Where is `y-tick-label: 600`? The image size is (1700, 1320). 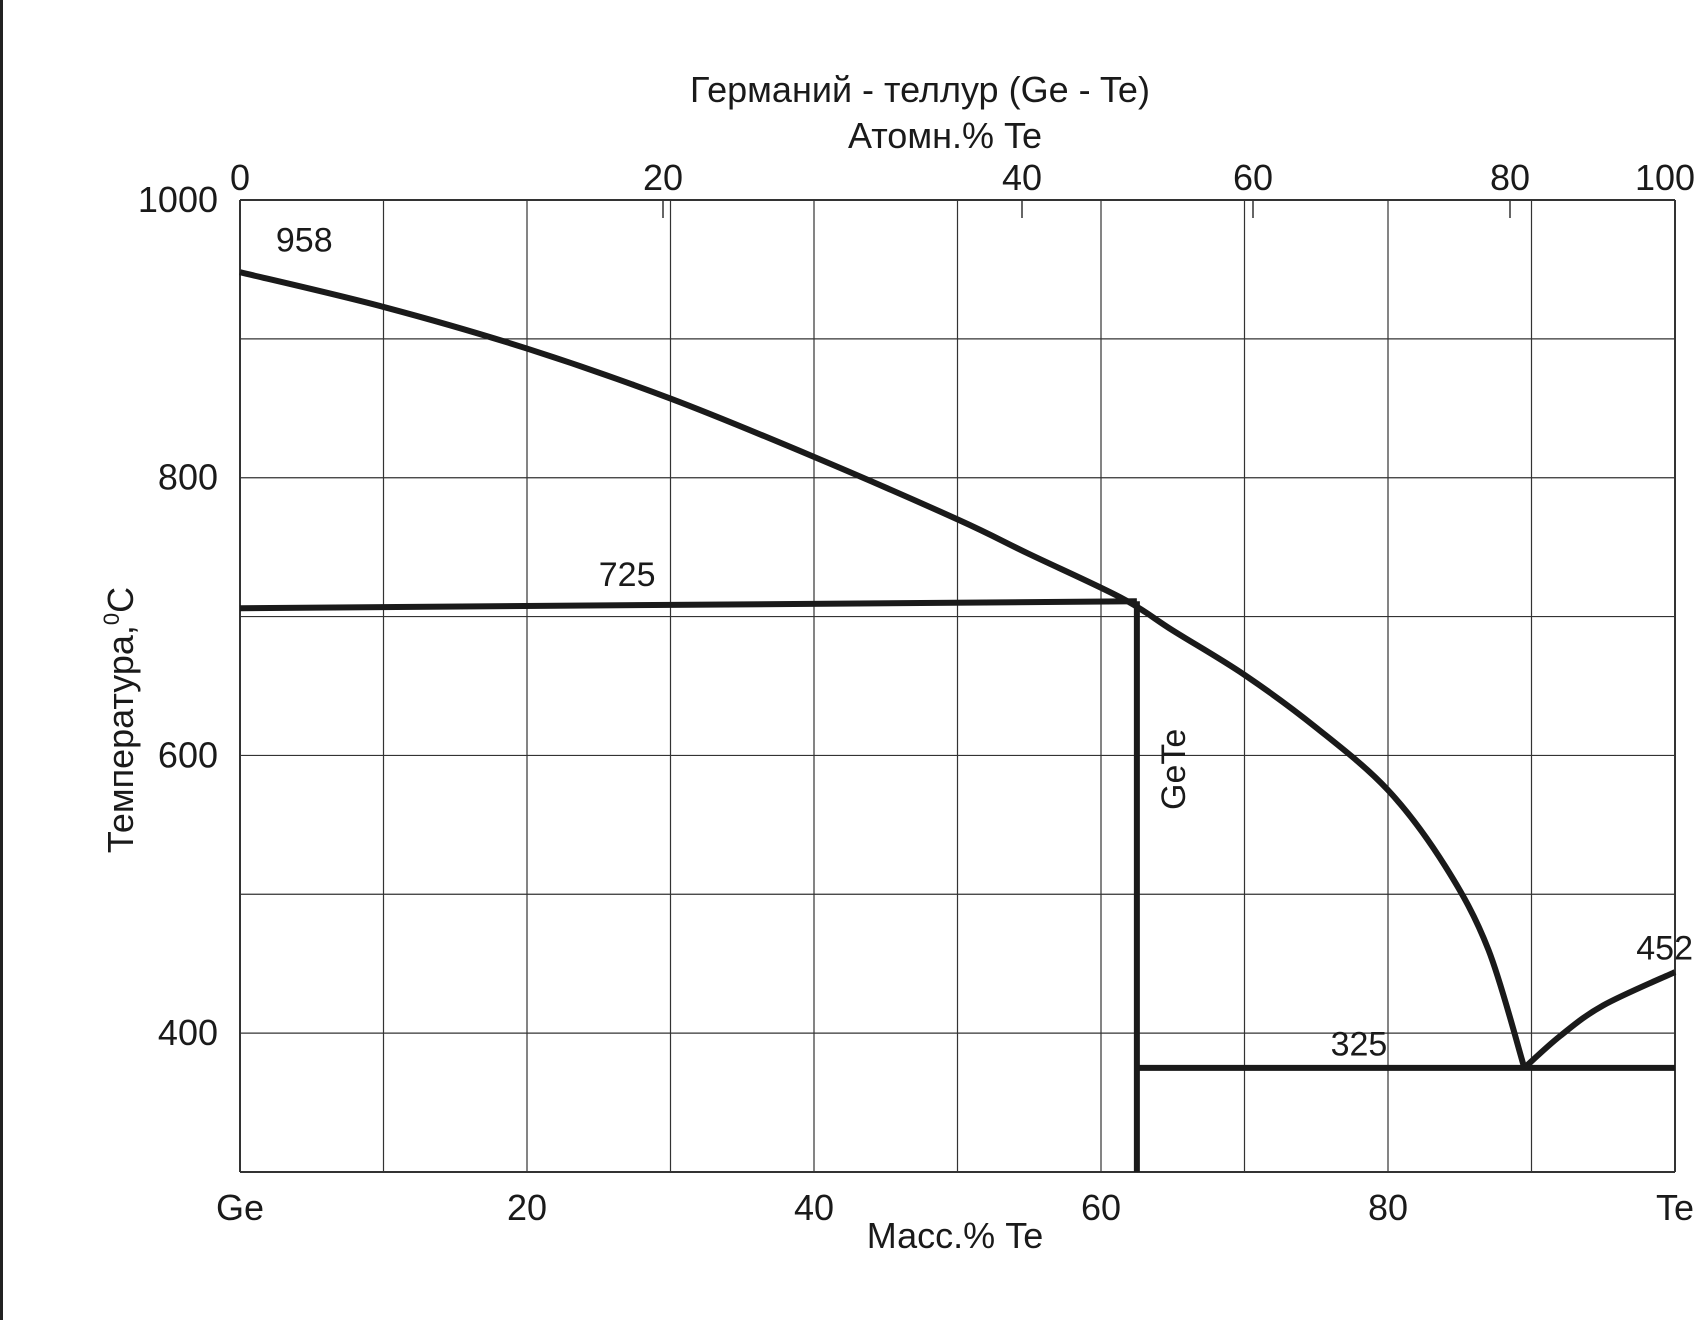 y-tick-label: 600 is located at coordinates (188, 754).